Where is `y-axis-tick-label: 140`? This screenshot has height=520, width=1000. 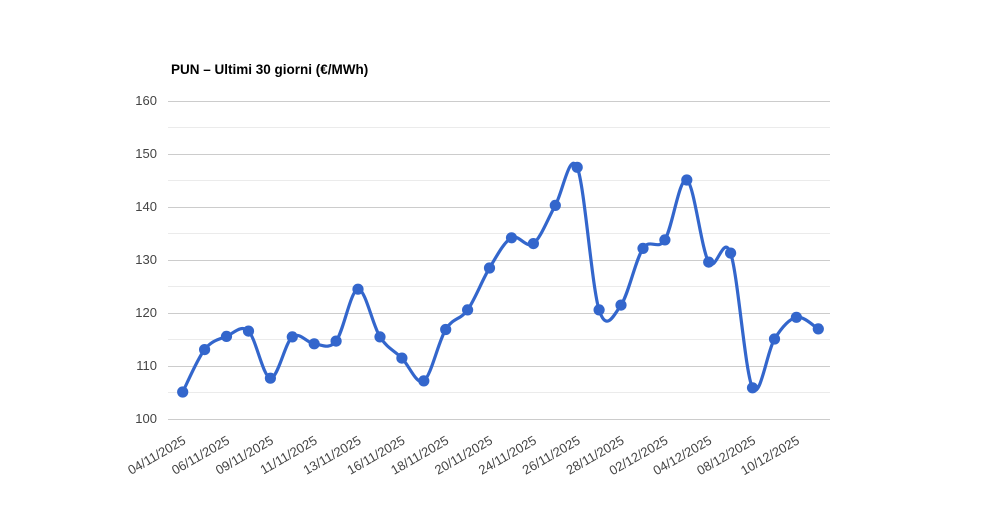 y-axis-tick-label: 140 is located at coordinates (146, 206).